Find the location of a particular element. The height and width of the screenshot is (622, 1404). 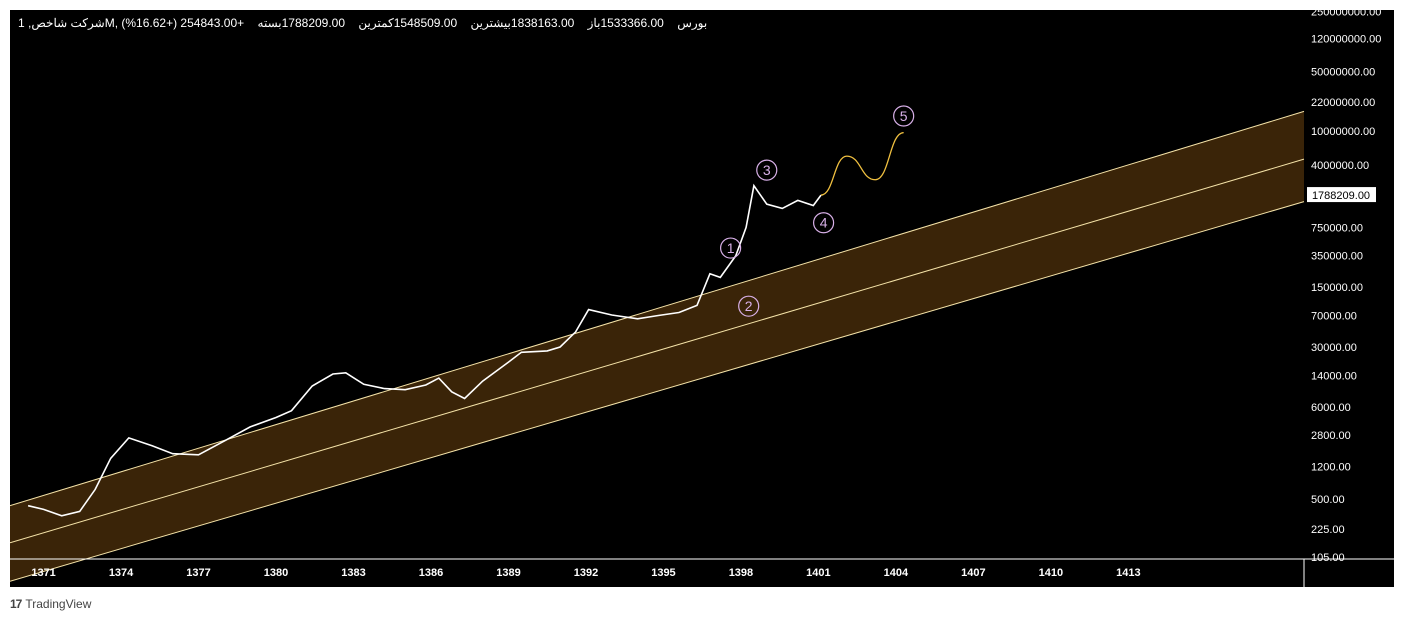

wave-label-1: 1 is located at coordinates (731, 248).